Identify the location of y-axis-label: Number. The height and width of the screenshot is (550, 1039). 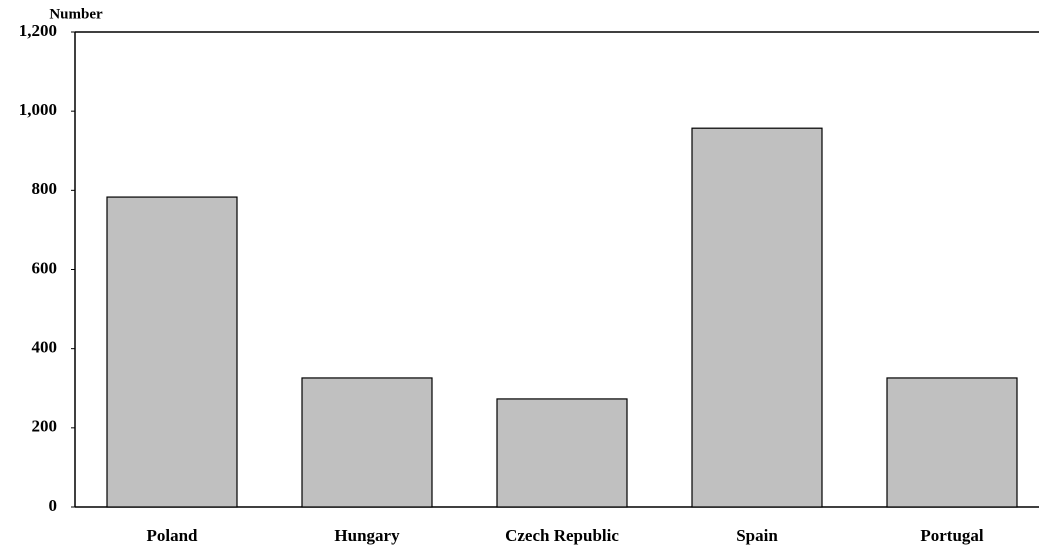
(76, 14).